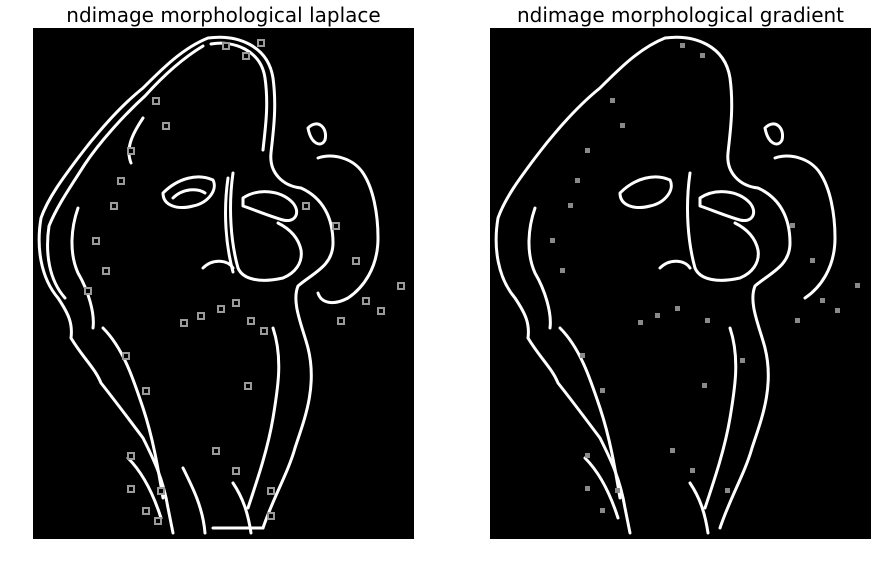 Image resolution: width=883 pixels, height=563 pixels. I want to click on panel-title-laplace: ndimage morphological laplace, so click(223, 15).